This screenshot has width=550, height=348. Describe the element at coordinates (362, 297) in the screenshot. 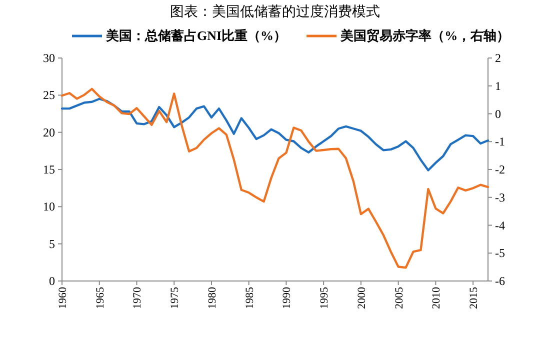

I see `x-tick-label: 2000` at that location.